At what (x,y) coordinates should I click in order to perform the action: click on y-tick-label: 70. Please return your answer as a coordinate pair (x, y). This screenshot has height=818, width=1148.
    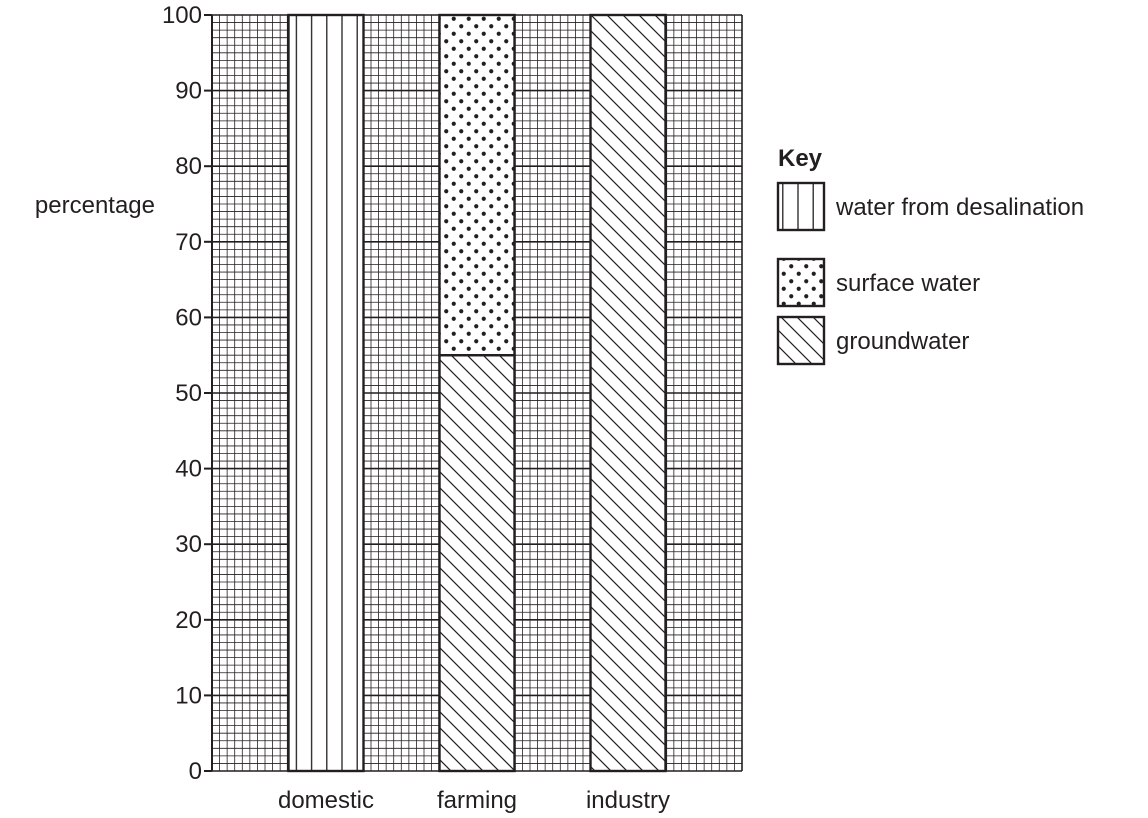
    Looking at the image, I should click on (188, 242).